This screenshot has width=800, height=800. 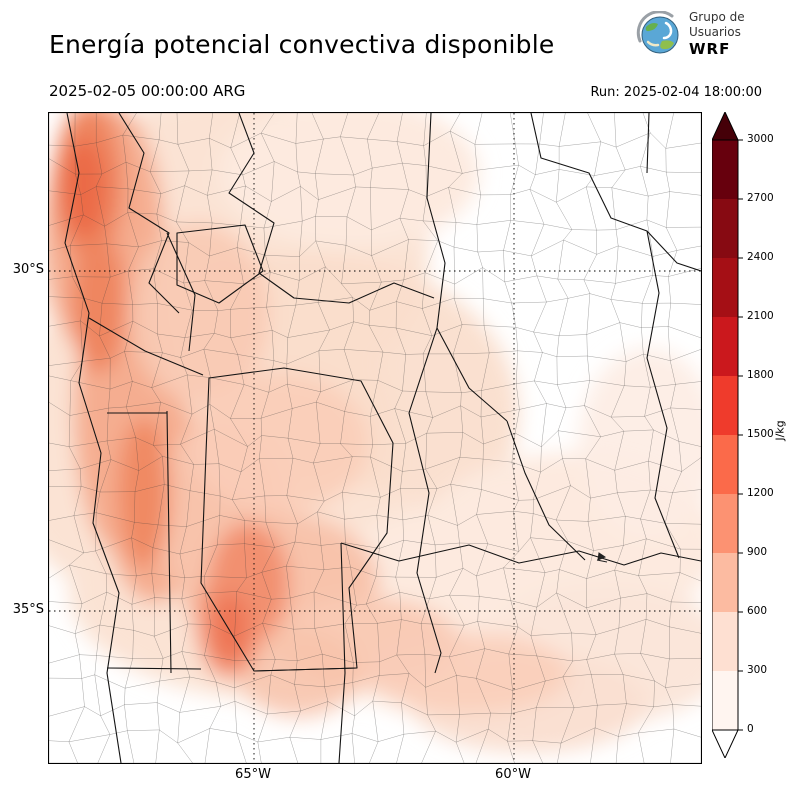 What do you see at coordinates (28, 269) in the screenshot?
I see `lat-tick-30s: 30°S` at bounding box center [28, 269].